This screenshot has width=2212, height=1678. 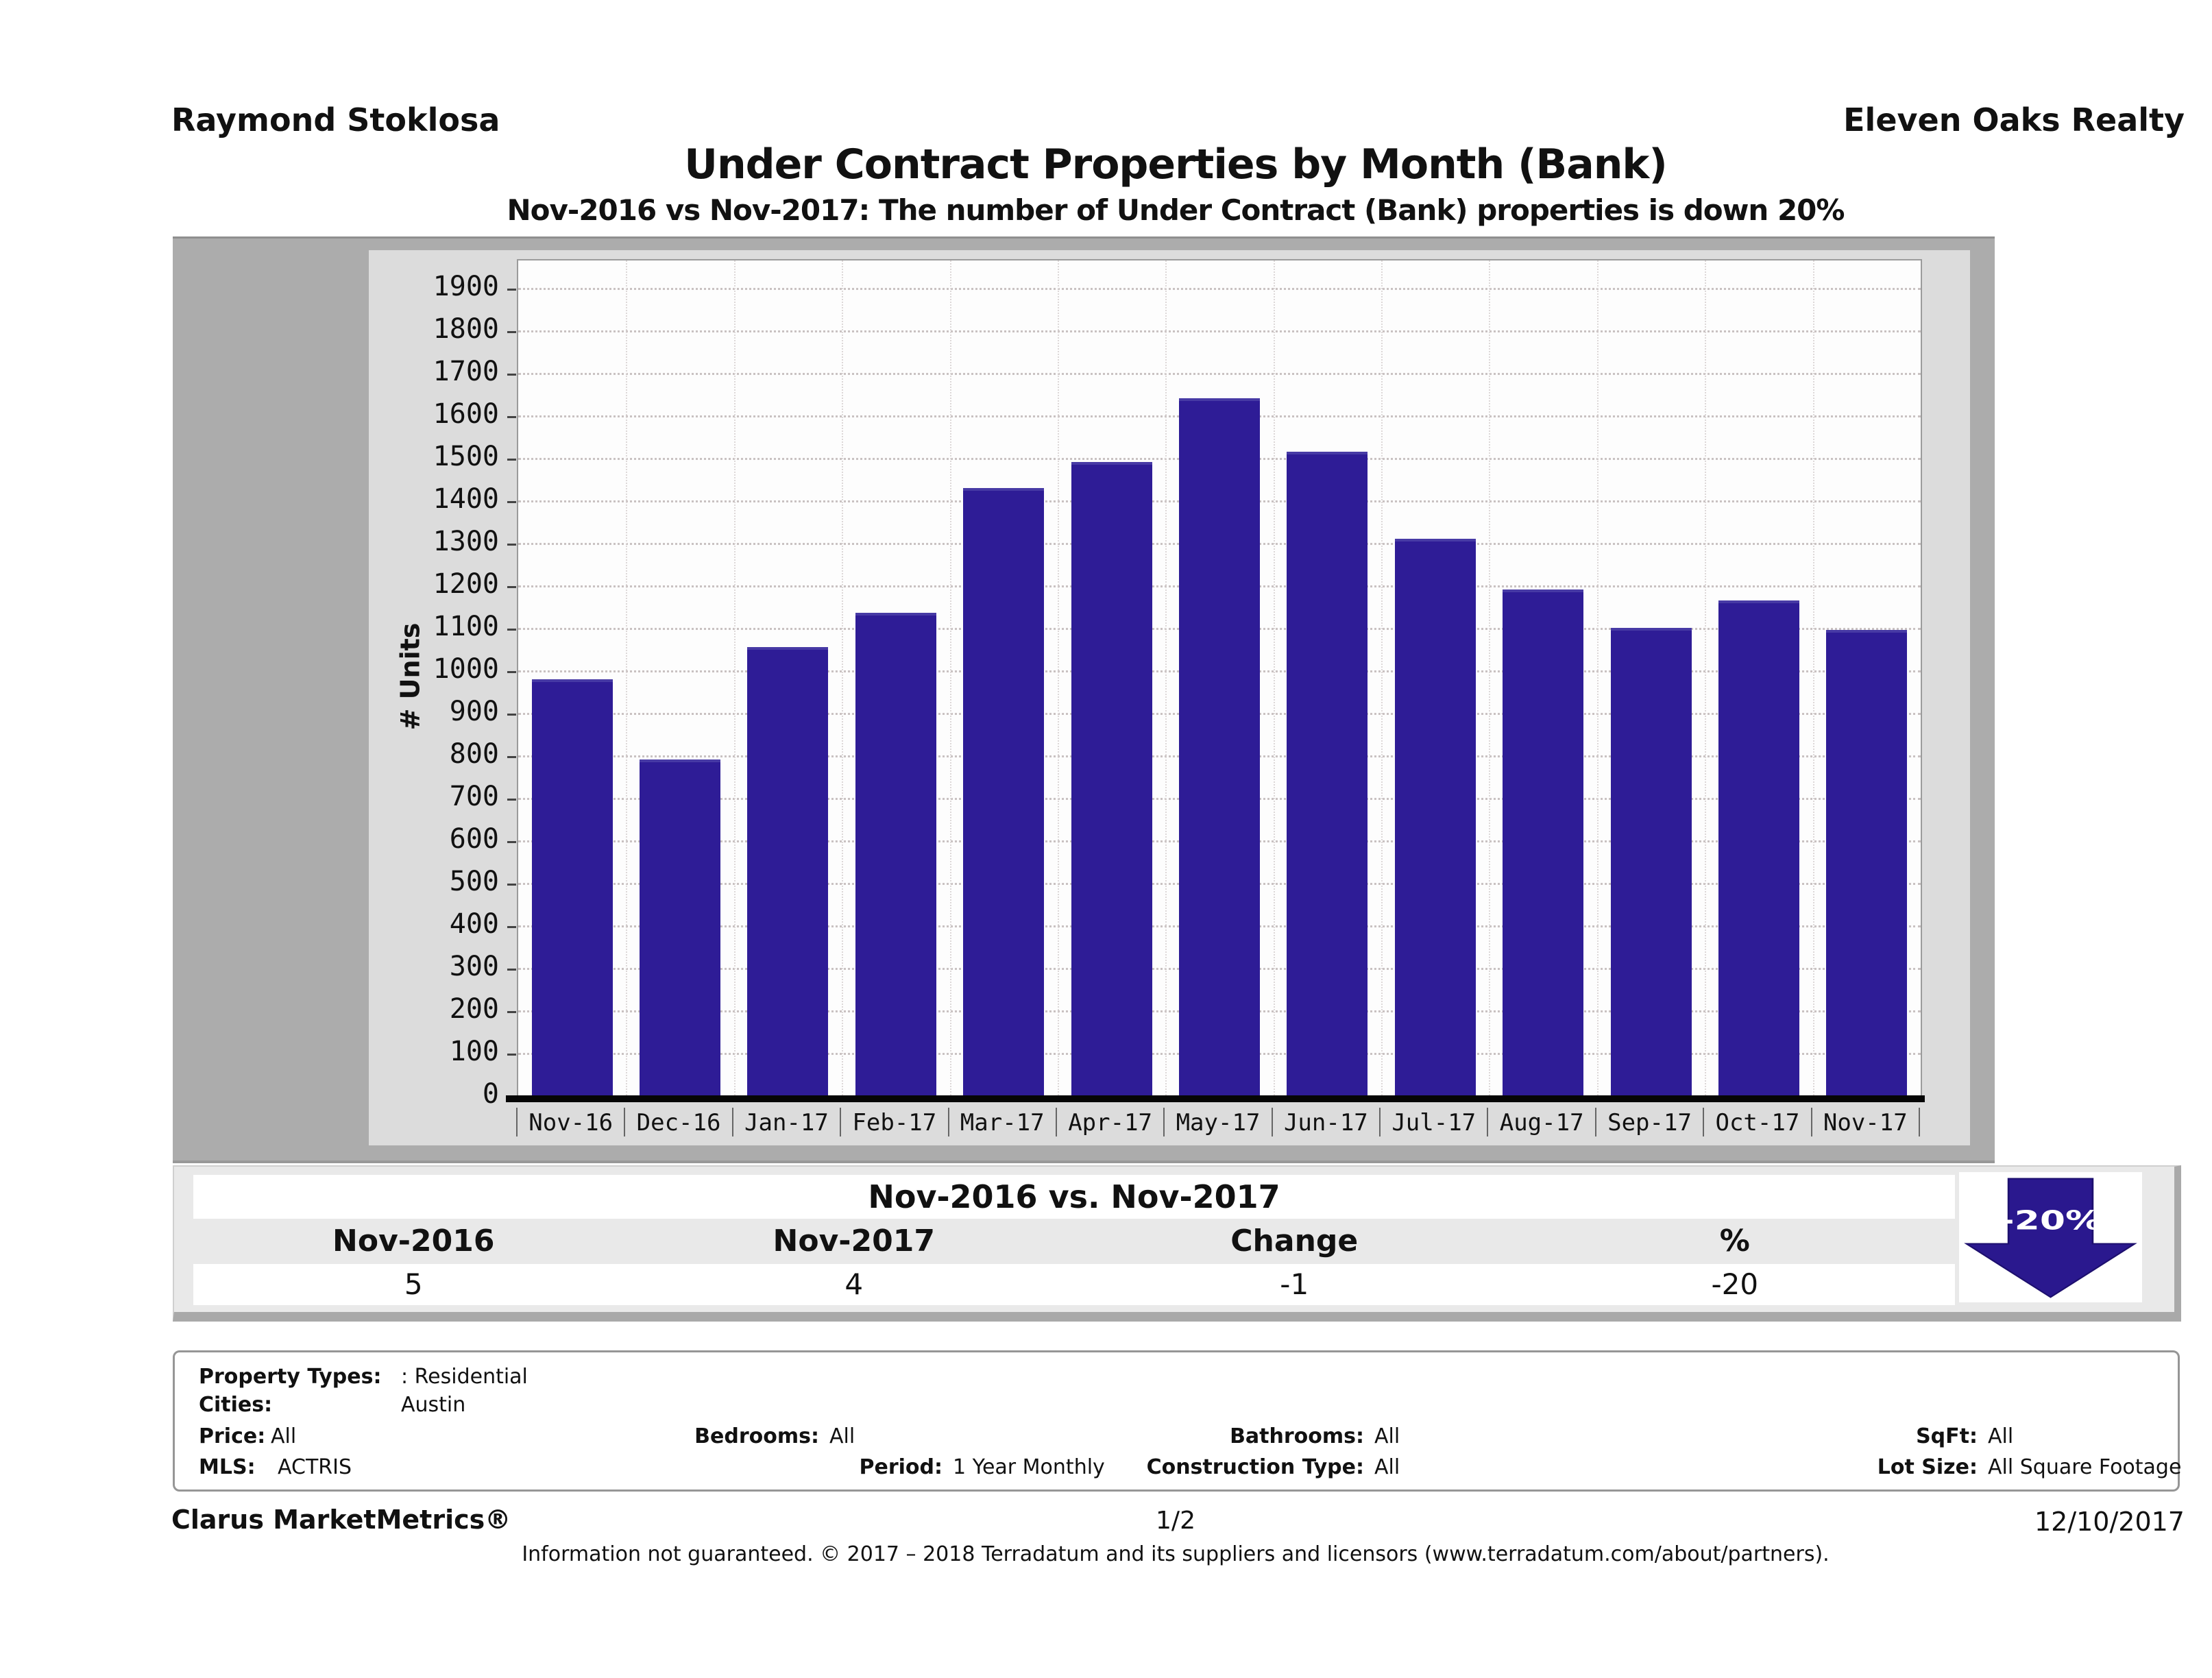 I want to click on summary-column-header: Nov-2016, so click(x=414, y=1241).